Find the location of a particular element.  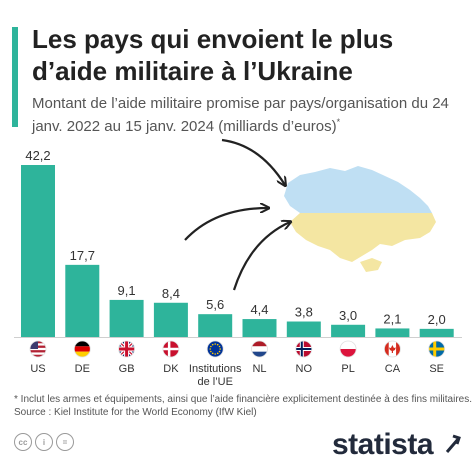

crimea-map is located at coordinates (371, 265).